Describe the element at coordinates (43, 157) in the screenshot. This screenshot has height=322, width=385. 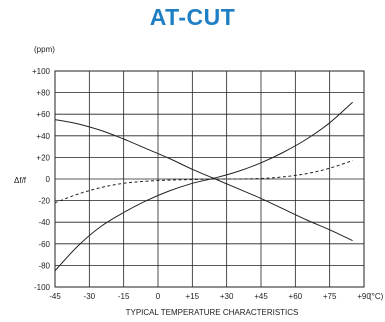
I see `y-tick-label: +20` at that location.